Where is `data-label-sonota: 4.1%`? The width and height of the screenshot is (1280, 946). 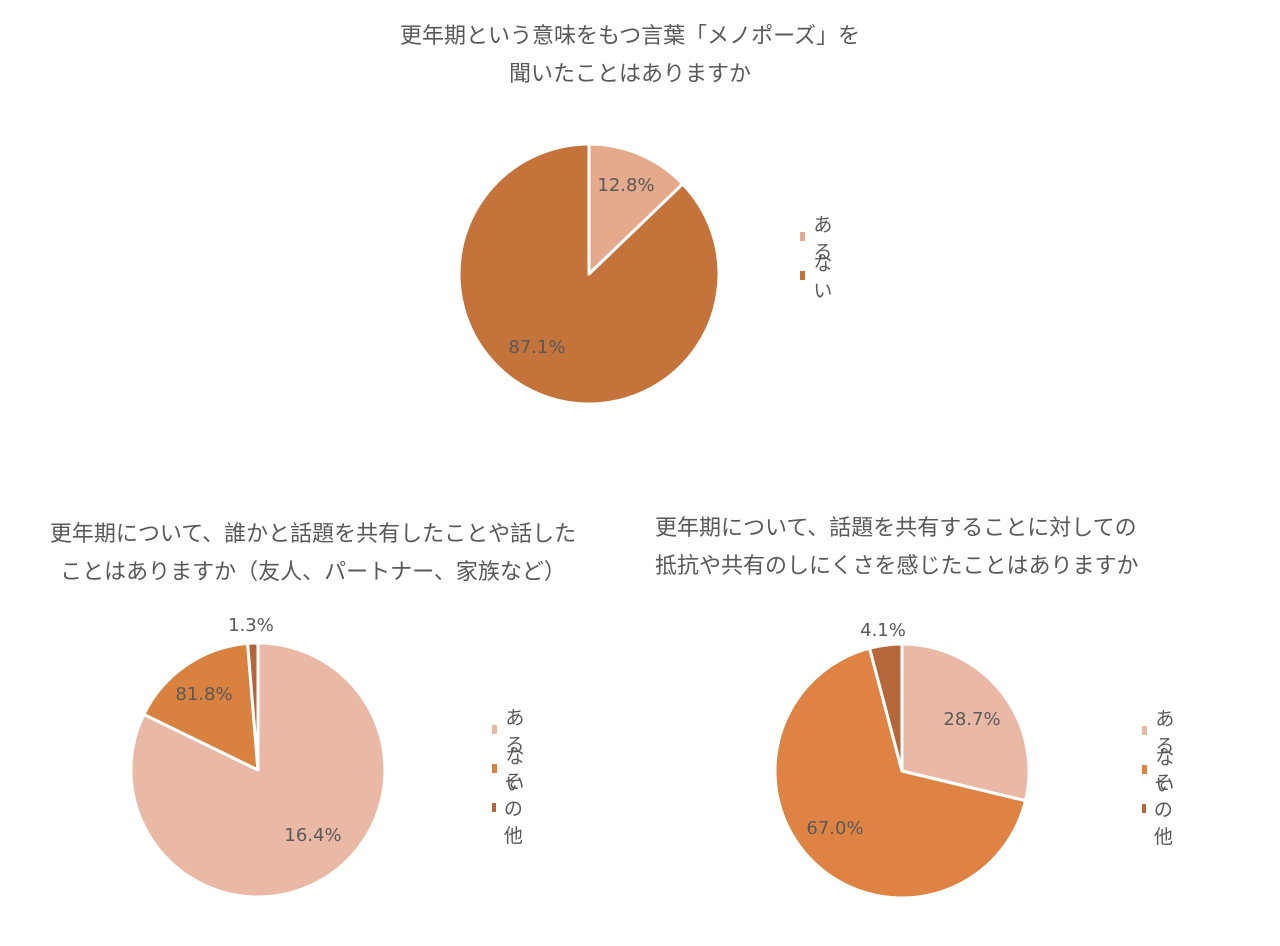 data-label-sonota: 4.1% is located at coordinates (883, 630).